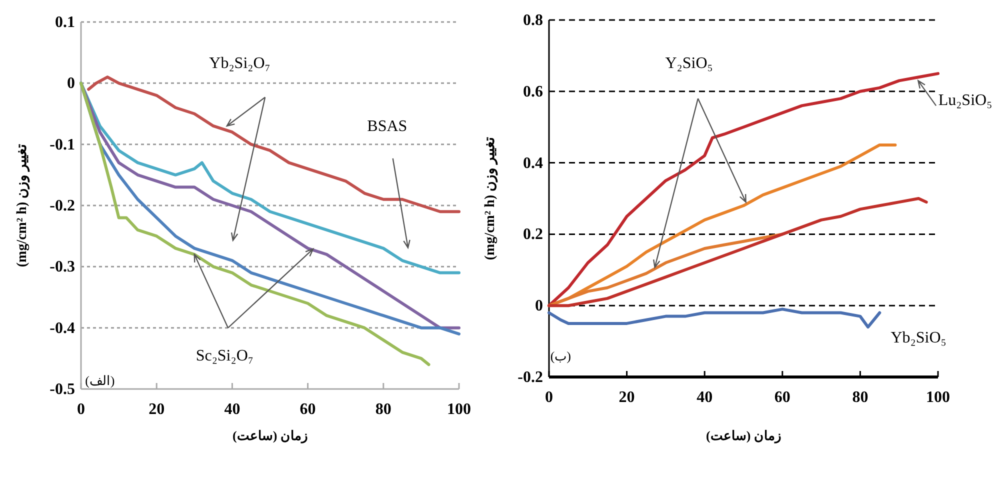  I want to click on text: Lu₂SiO₅, so click(965, 100).